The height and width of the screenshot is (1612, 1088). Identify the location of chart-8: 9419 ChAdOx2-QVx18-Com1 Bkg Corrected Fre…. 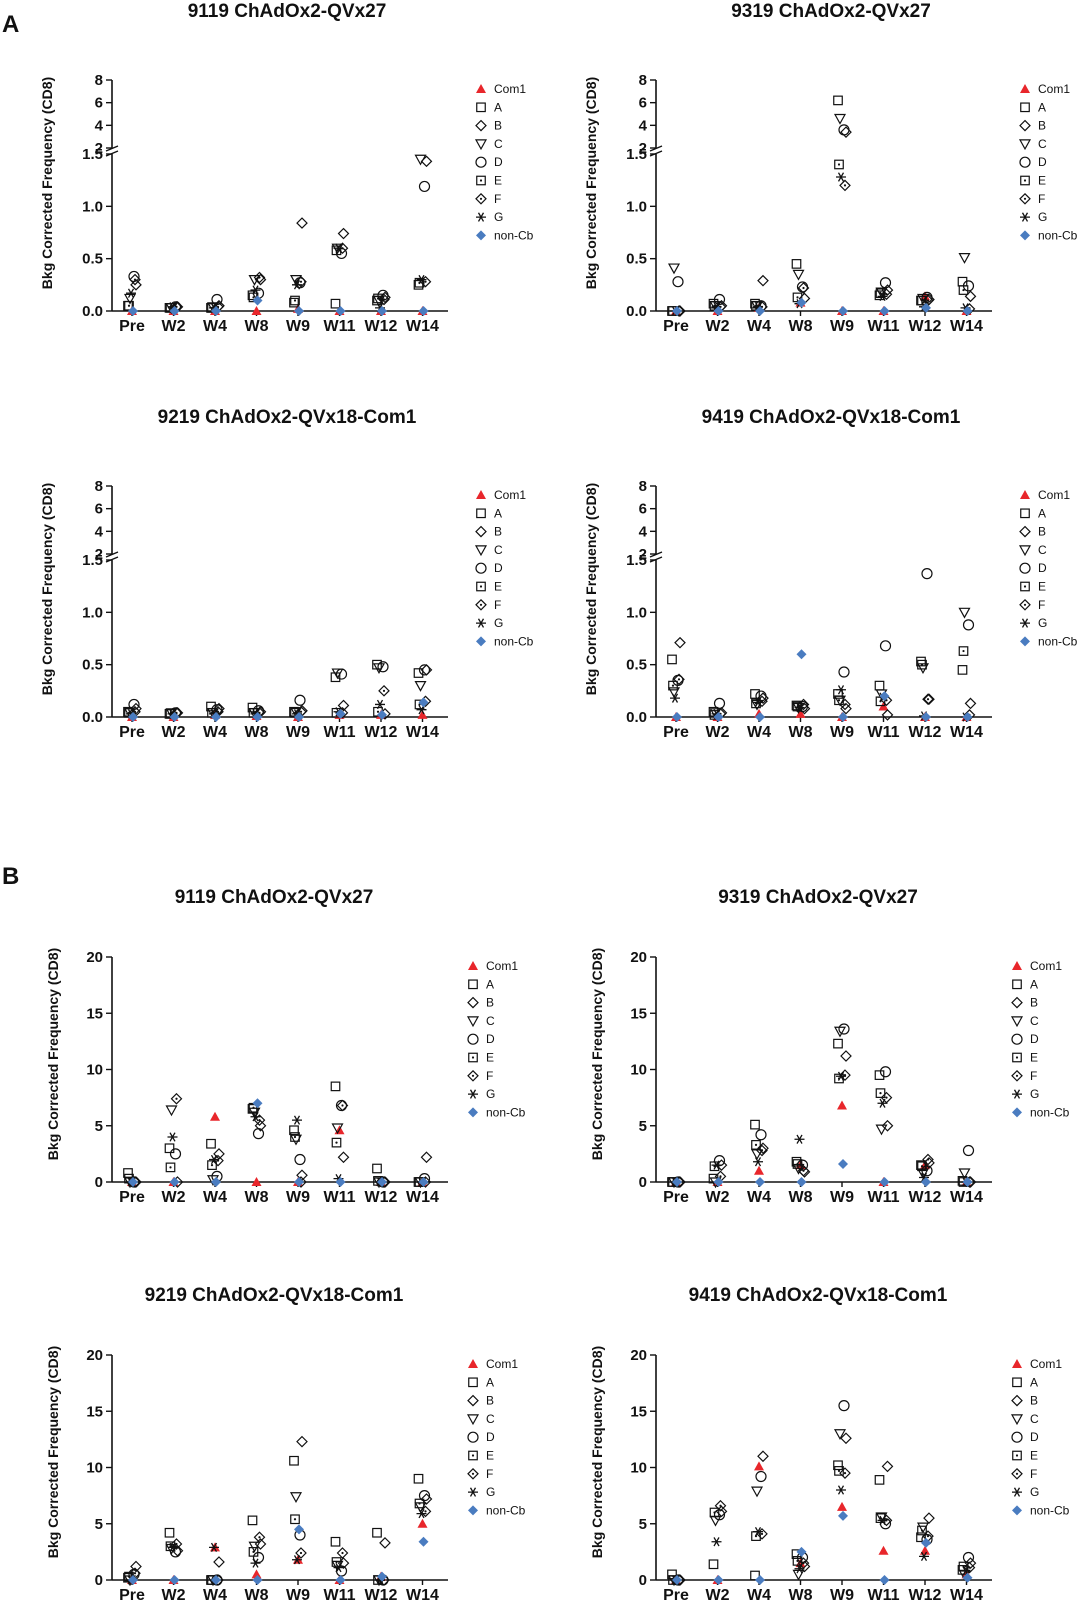
(829, 1444).